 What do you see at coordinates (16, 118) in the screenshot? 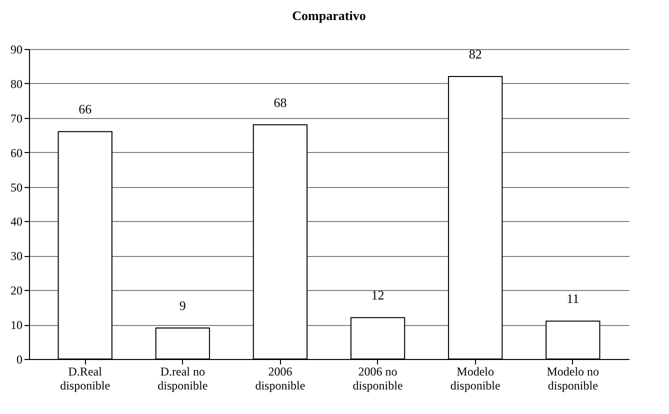
I see `y-tick-label: 70` at bounding box center [16, 118].